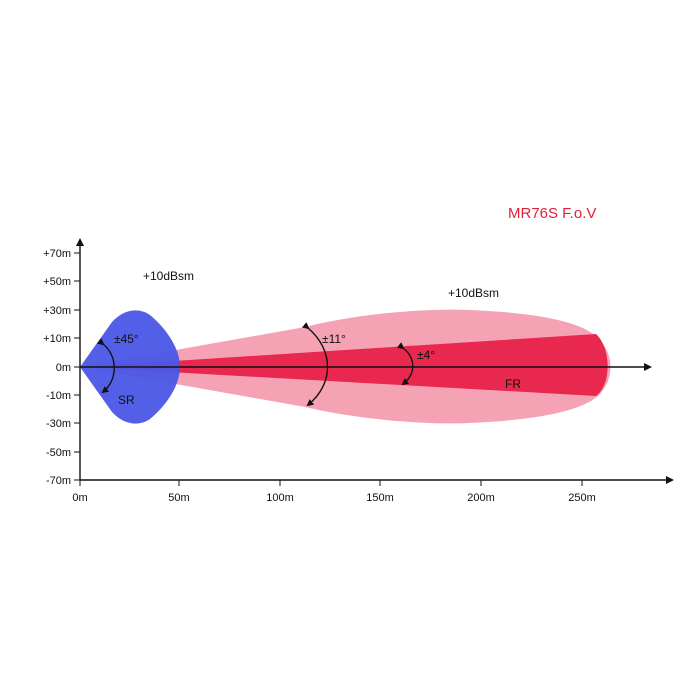  What do you see at coordinates (168, 276) in the screenshot?
I see `sr-rcs-label: +10dBsm` at bounding box center [168, 276].